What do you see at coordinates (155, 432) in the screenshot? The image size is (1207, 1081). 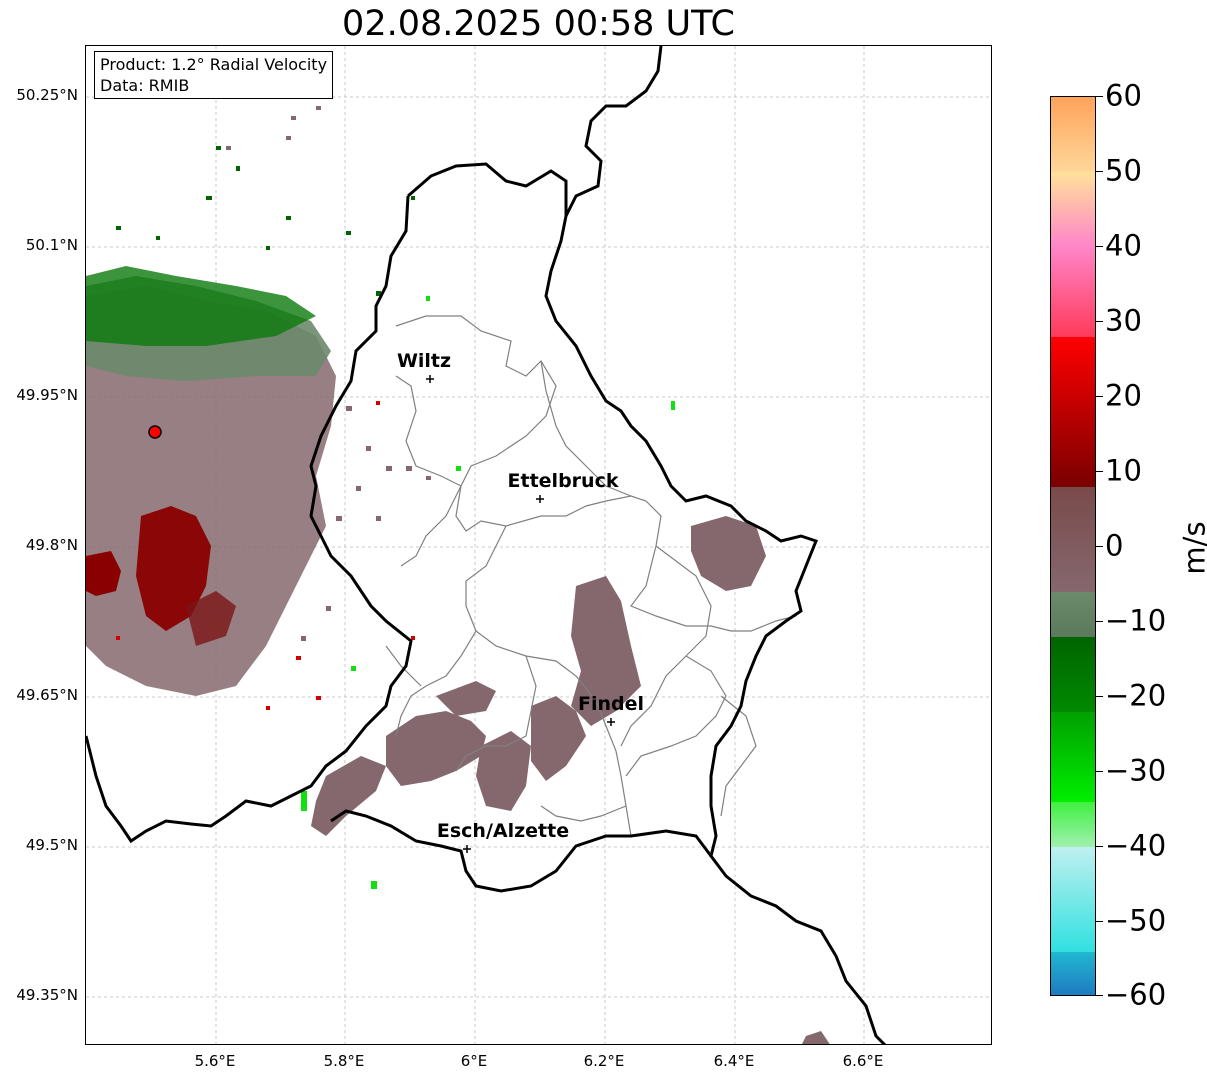 I see `radar-site-marker` at bounding box center [155, 432].